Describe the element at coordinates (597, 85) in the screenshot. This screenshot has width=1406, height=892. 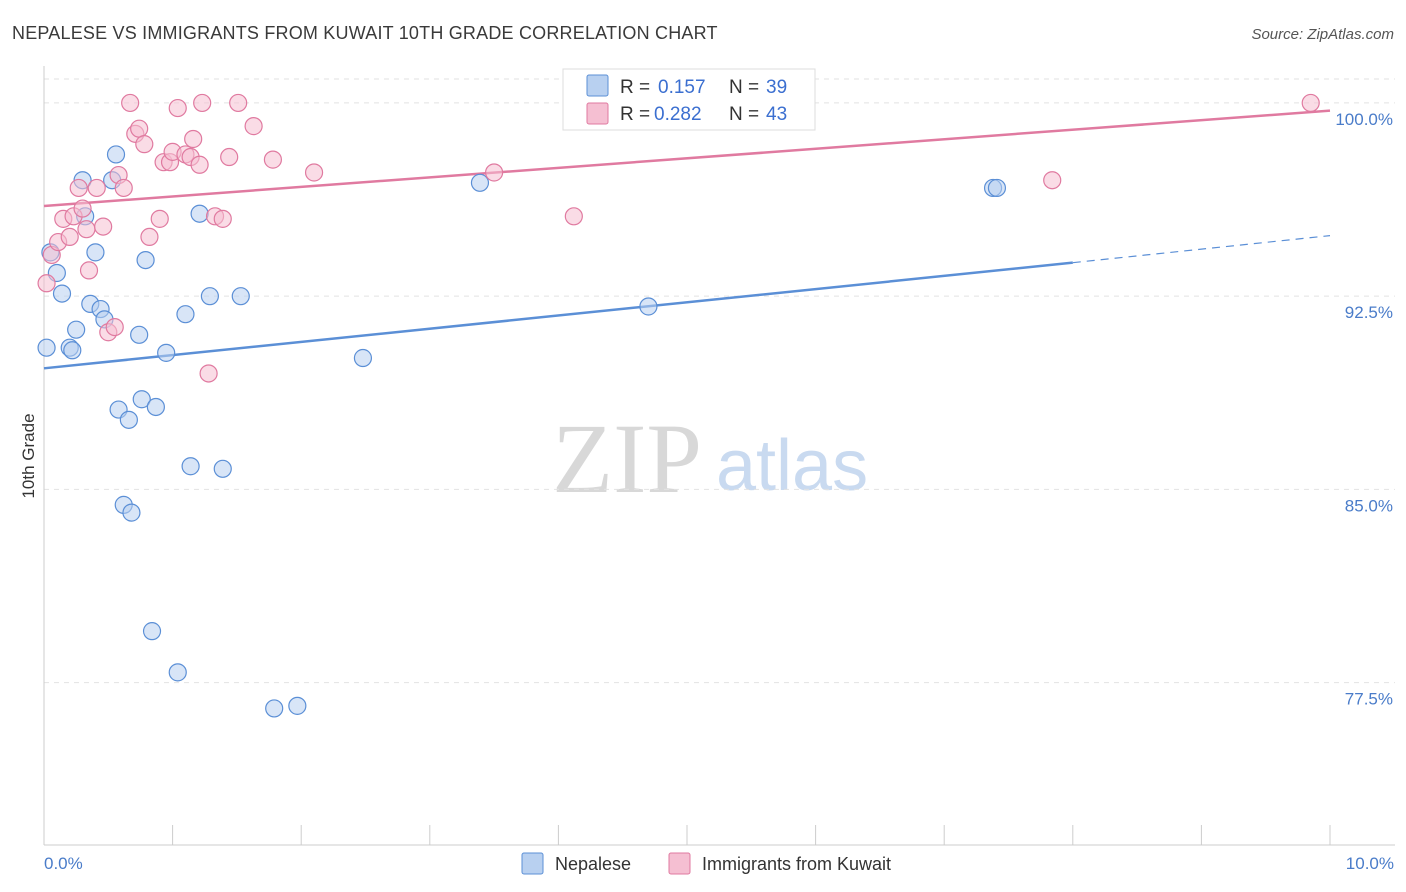
I see `legend-swatch-nepalese` at that location.